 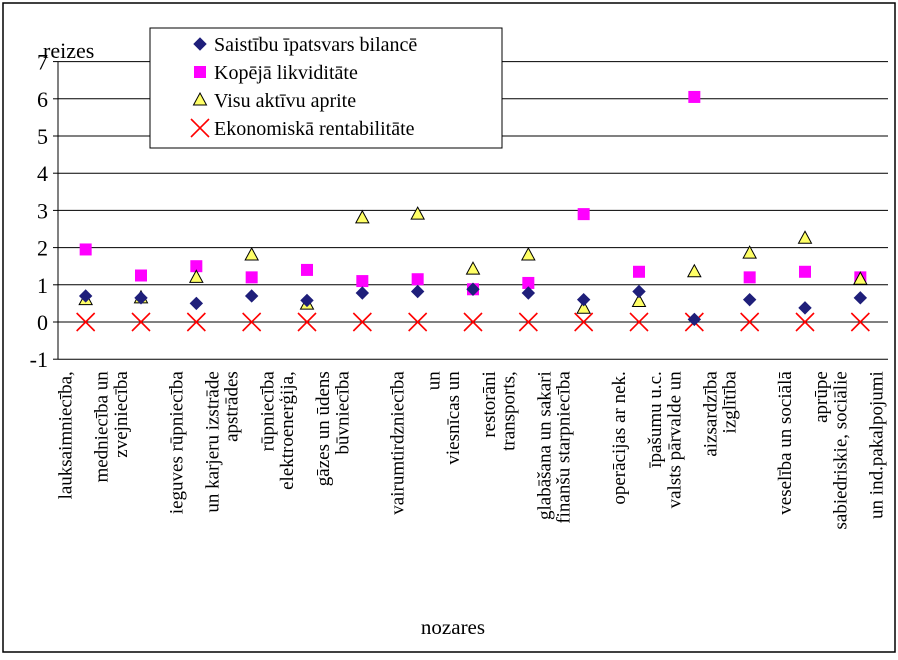 I want to click on x-category-label: un, so click(x=434, y=381).